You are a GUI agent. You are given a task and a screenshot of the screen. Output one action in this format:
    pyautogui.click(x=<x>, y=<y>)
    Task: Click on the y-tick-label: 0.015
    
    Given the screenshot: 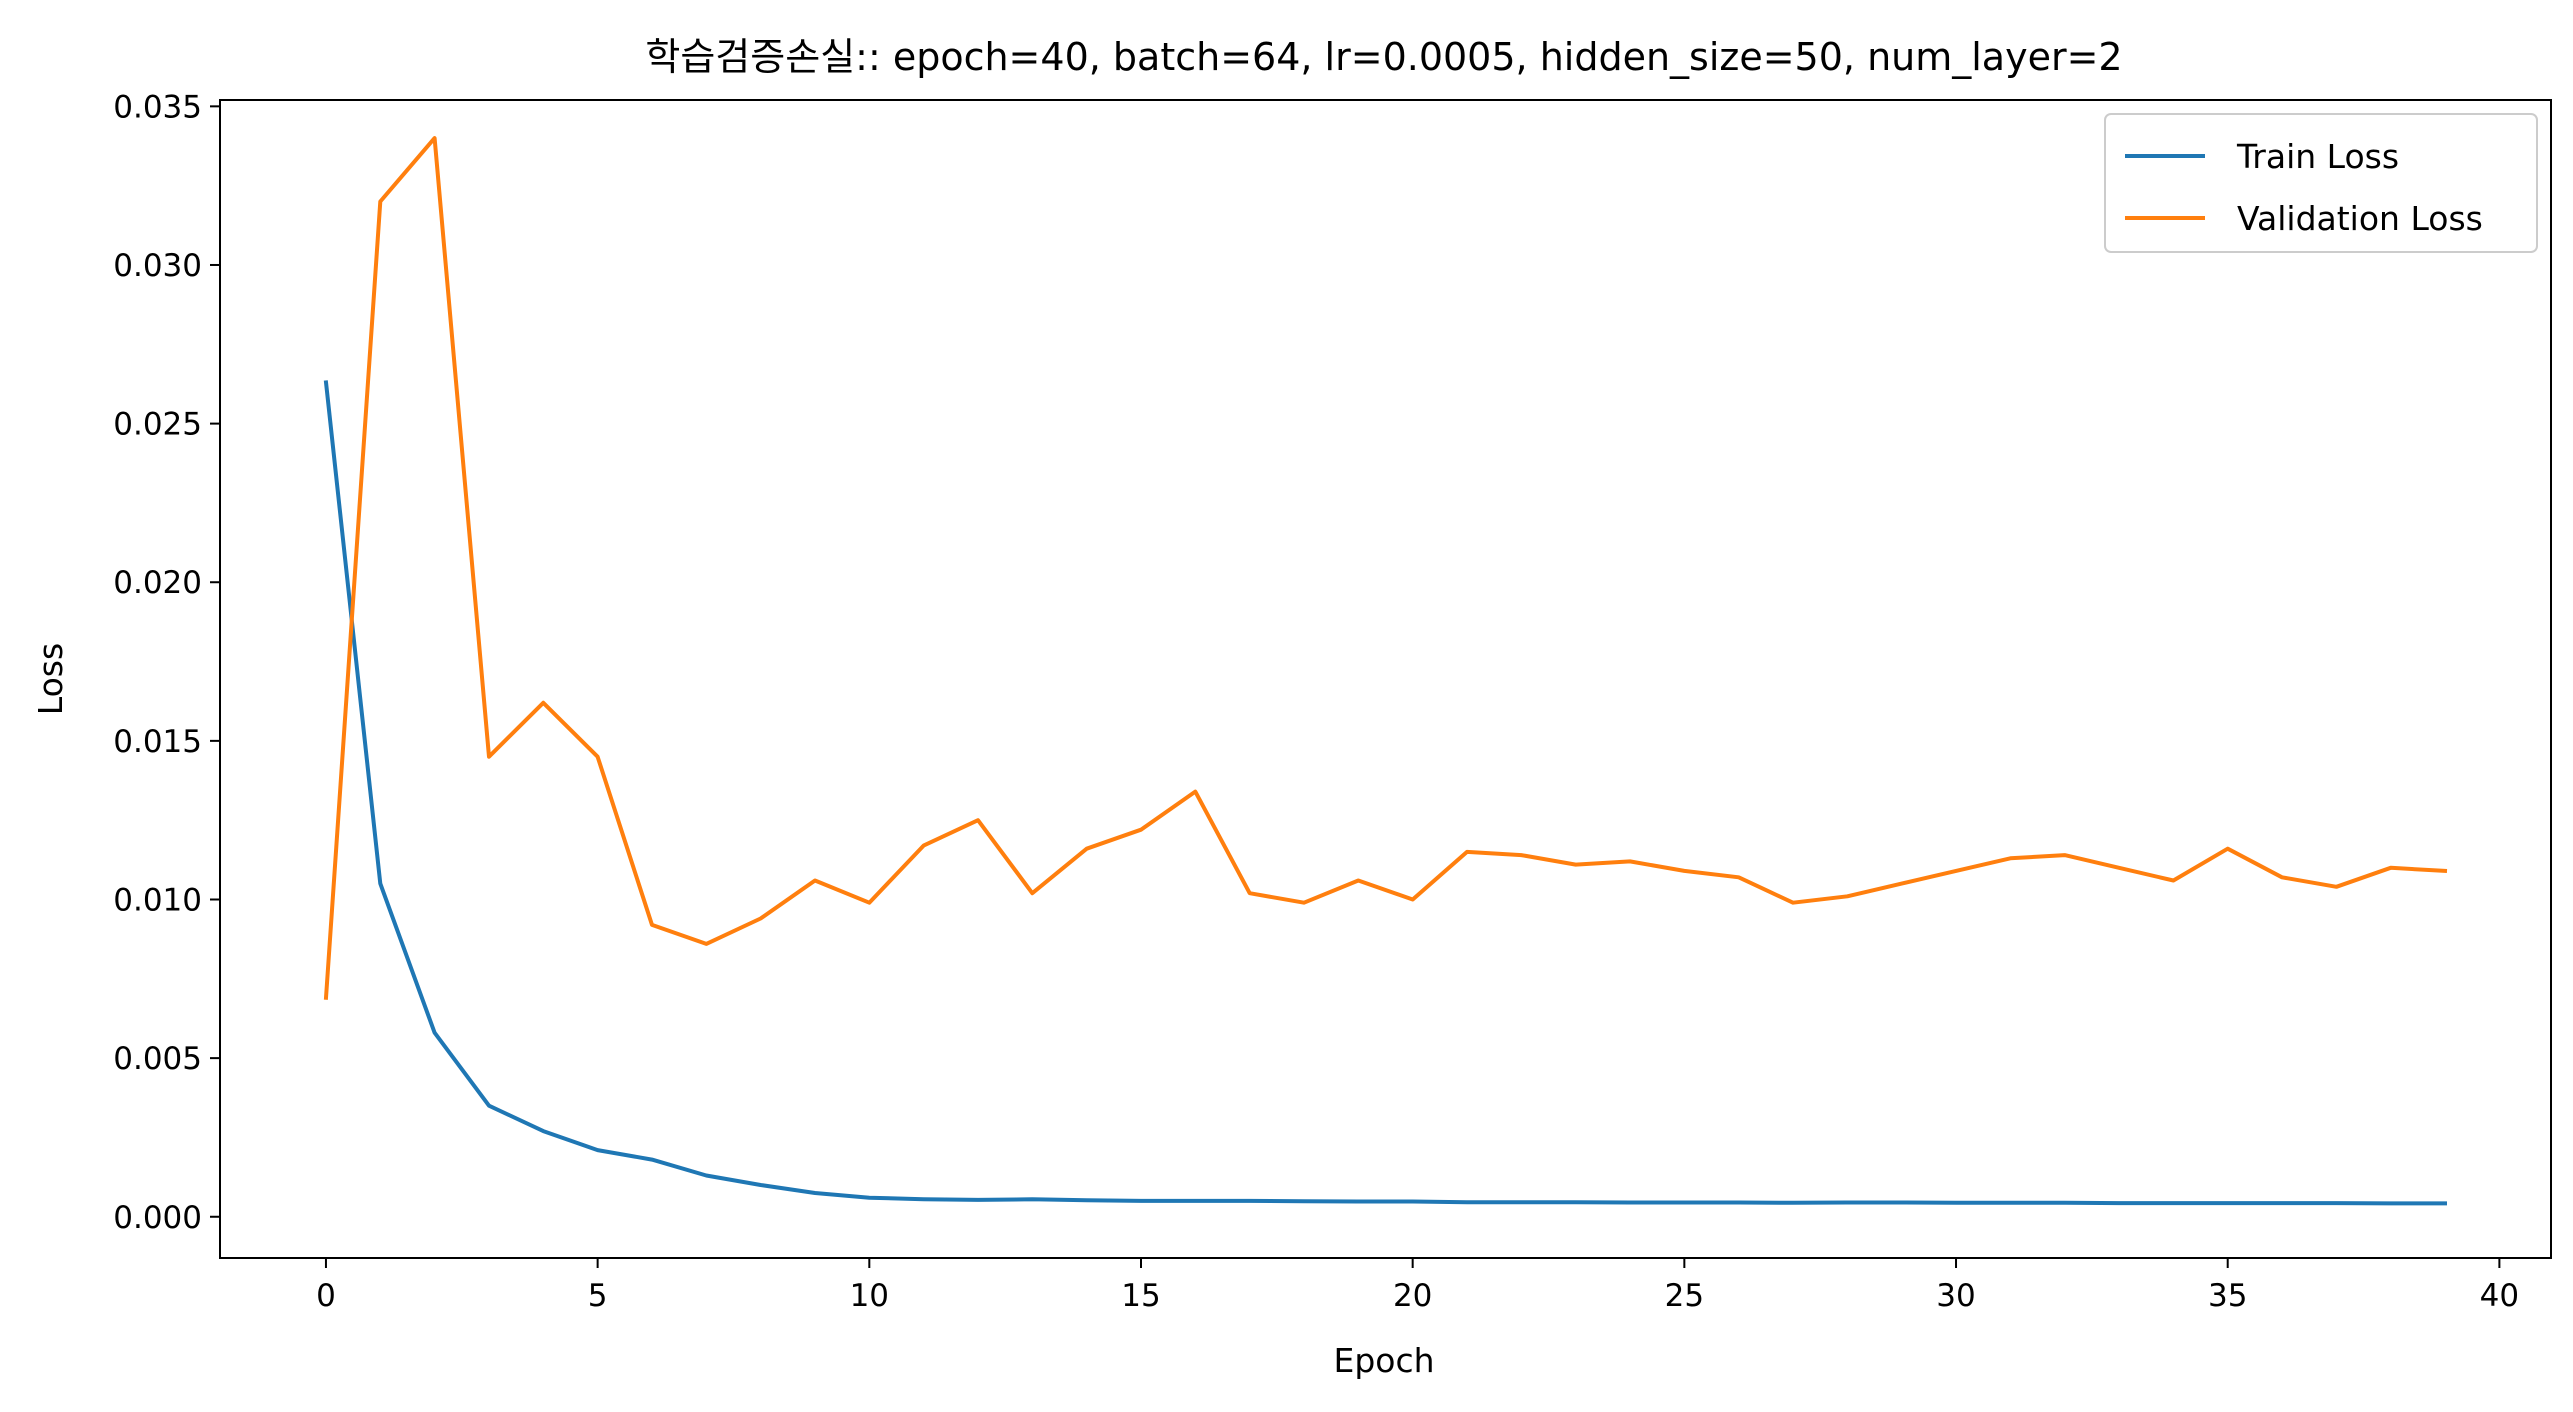 What is the action you would take?
    pyautogui.click(x=157, y=742)
    